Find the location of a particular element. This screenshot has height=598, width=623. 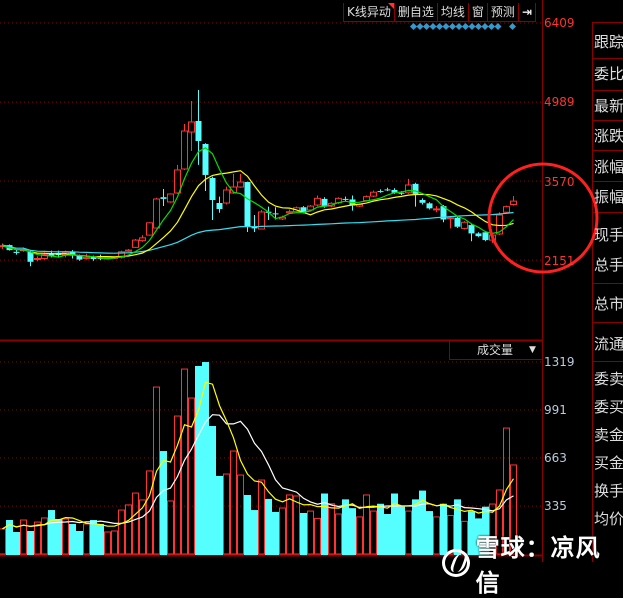

forecast-button: 预测 is located at coordinates (503, 12).